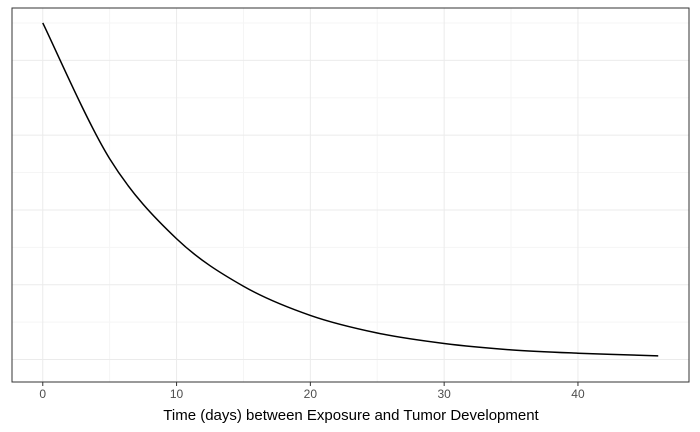 The image size is (700, 432). Describe the element at coordinates (444, 394) in the screenshot. I see `x-tick-label: 30` at that location.